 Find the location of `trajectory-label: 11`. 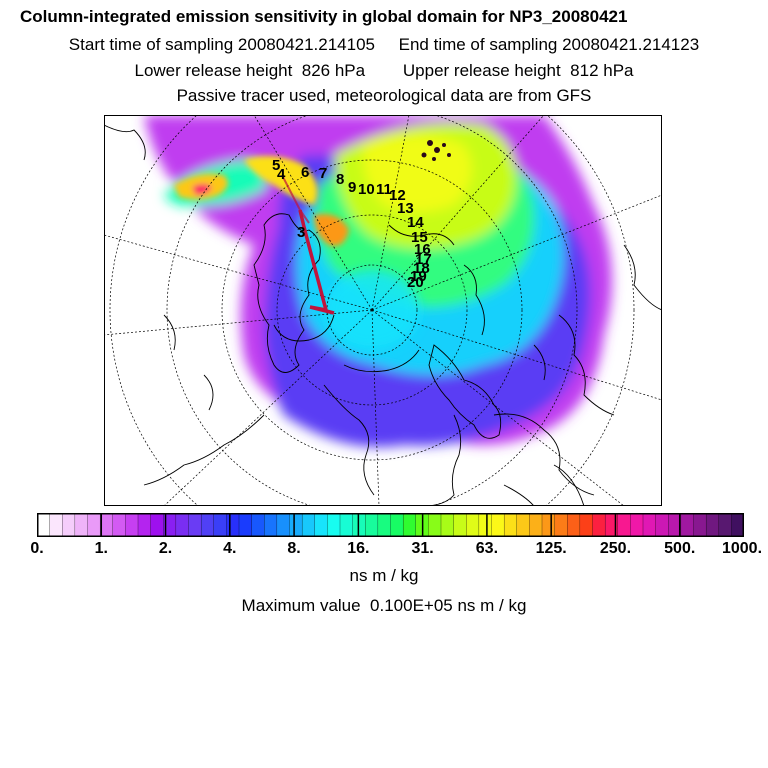

trajectory-label: 11 is located at coordinates (384, 189).